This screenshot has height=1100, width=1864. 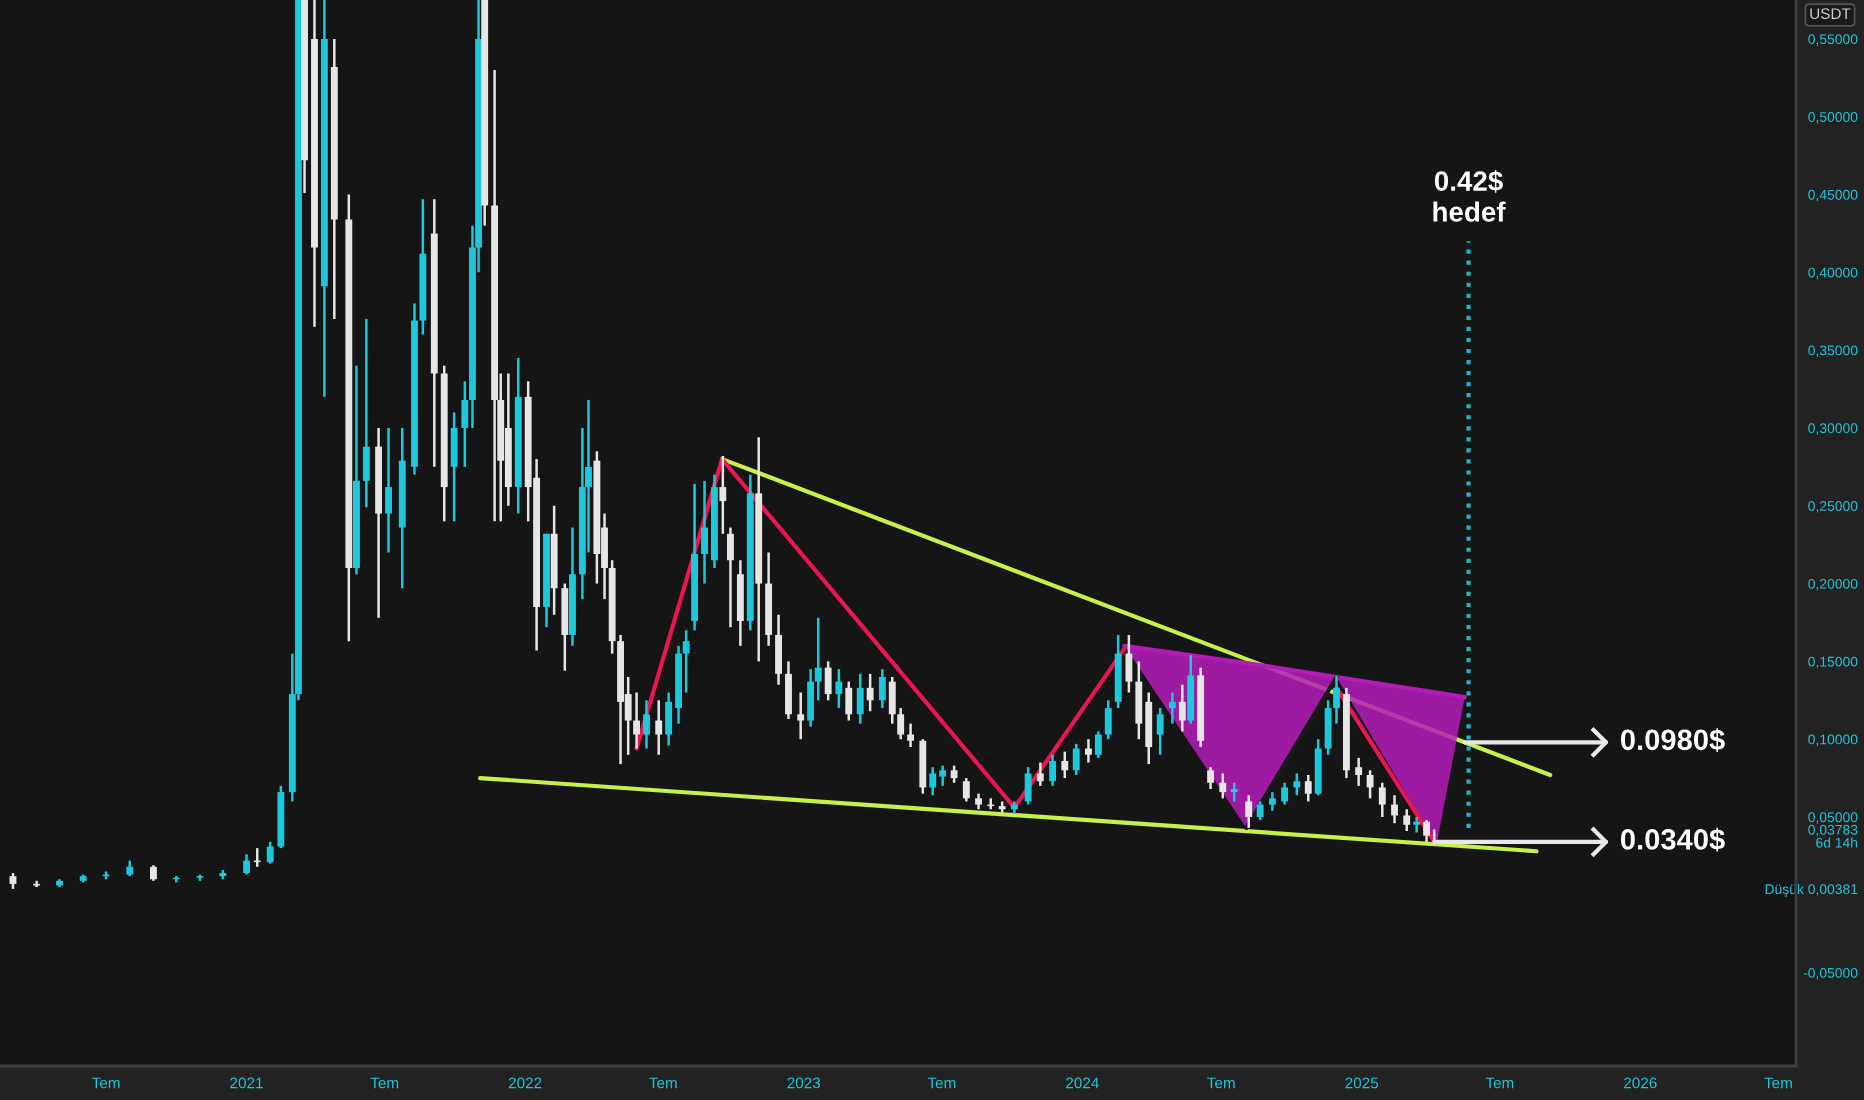 I want to click on series-label: 0.42$ hedef, so click(x=1469, y=196).